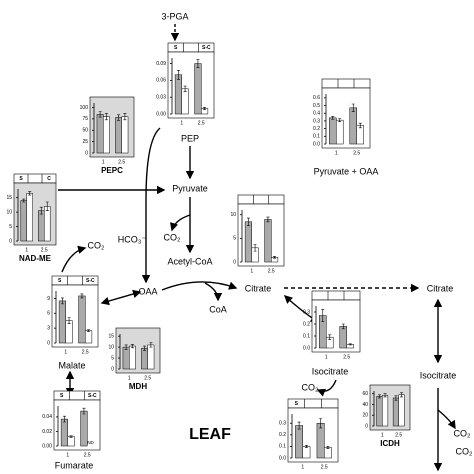 The image size is (474, 474). I want to click on y-tick-label: 60, so click(365, 394).